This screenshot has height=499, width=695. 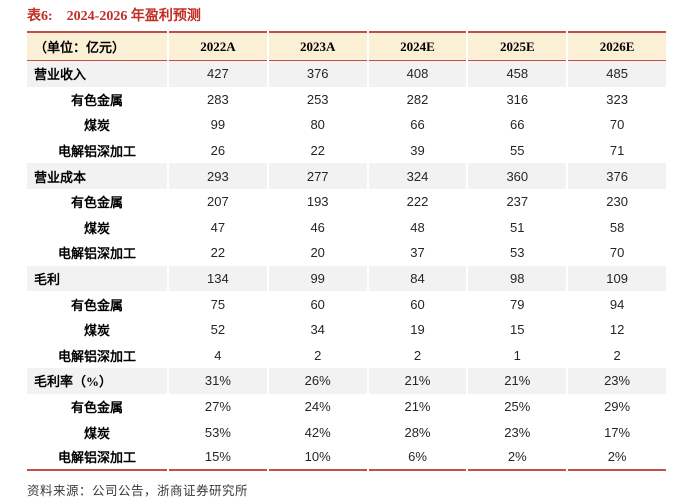 What do you see at coordinates (317, 407) in the screenshot?
I see `cell-value: 24%` at bounding box center [317, 407].